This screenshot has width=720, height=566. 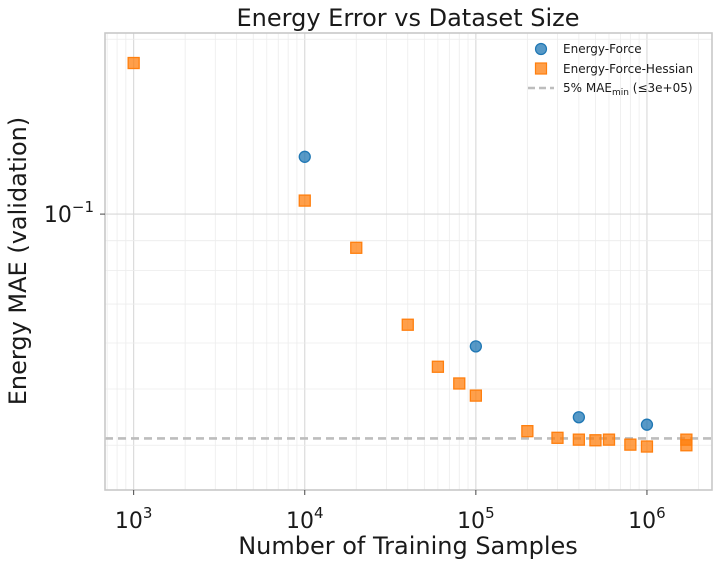 What do you see at coordinates (628, 69) in the screenshot?
I see `legend-label-energy-force-hessian: Energy-Force-Hessian` at bounding box center [628, 69].